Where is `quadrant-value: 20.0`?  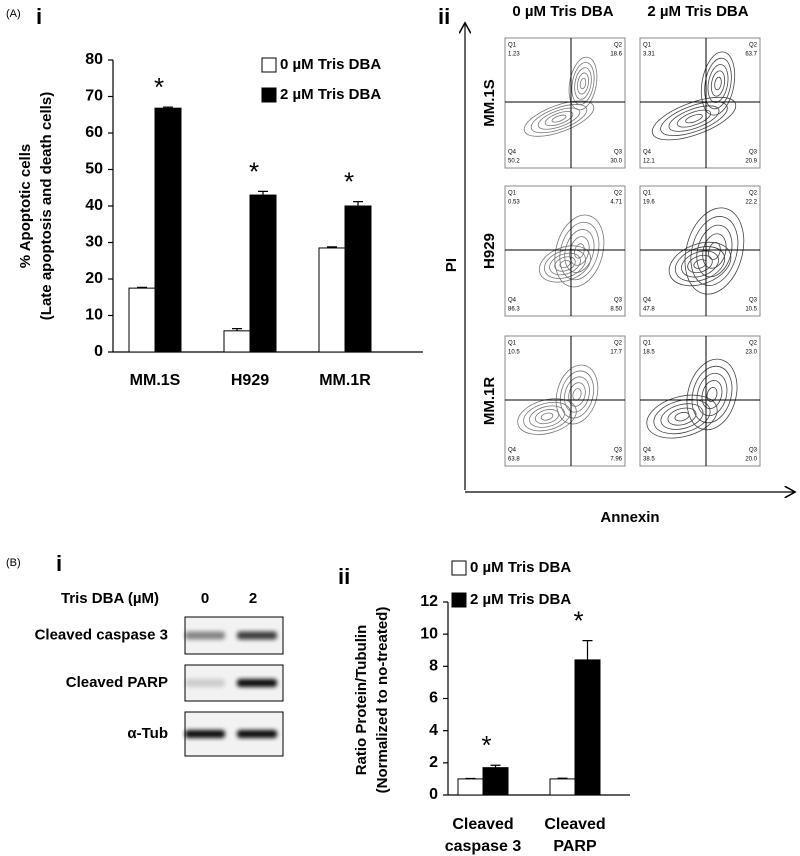 quadrant-value: 20.0 is located at coordinates (751, 460).